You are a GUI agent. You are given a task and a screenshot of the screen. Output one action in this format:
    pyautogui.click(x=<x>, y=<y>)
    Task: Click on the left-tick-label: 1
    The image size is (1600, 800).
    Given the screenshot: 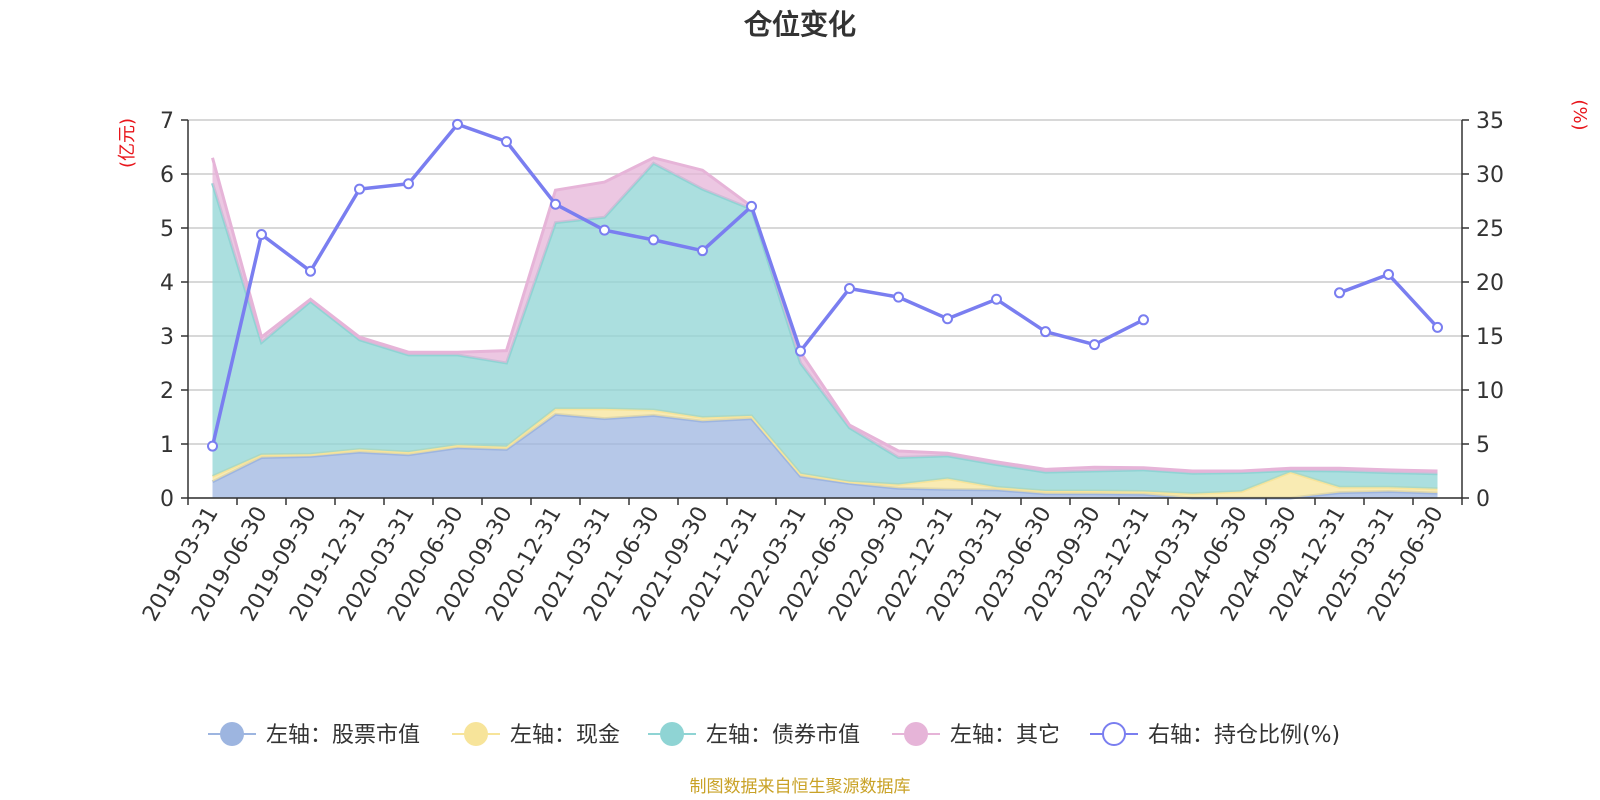 What is the action you would take?
    pyautogui.click(x=167, y=445)
    